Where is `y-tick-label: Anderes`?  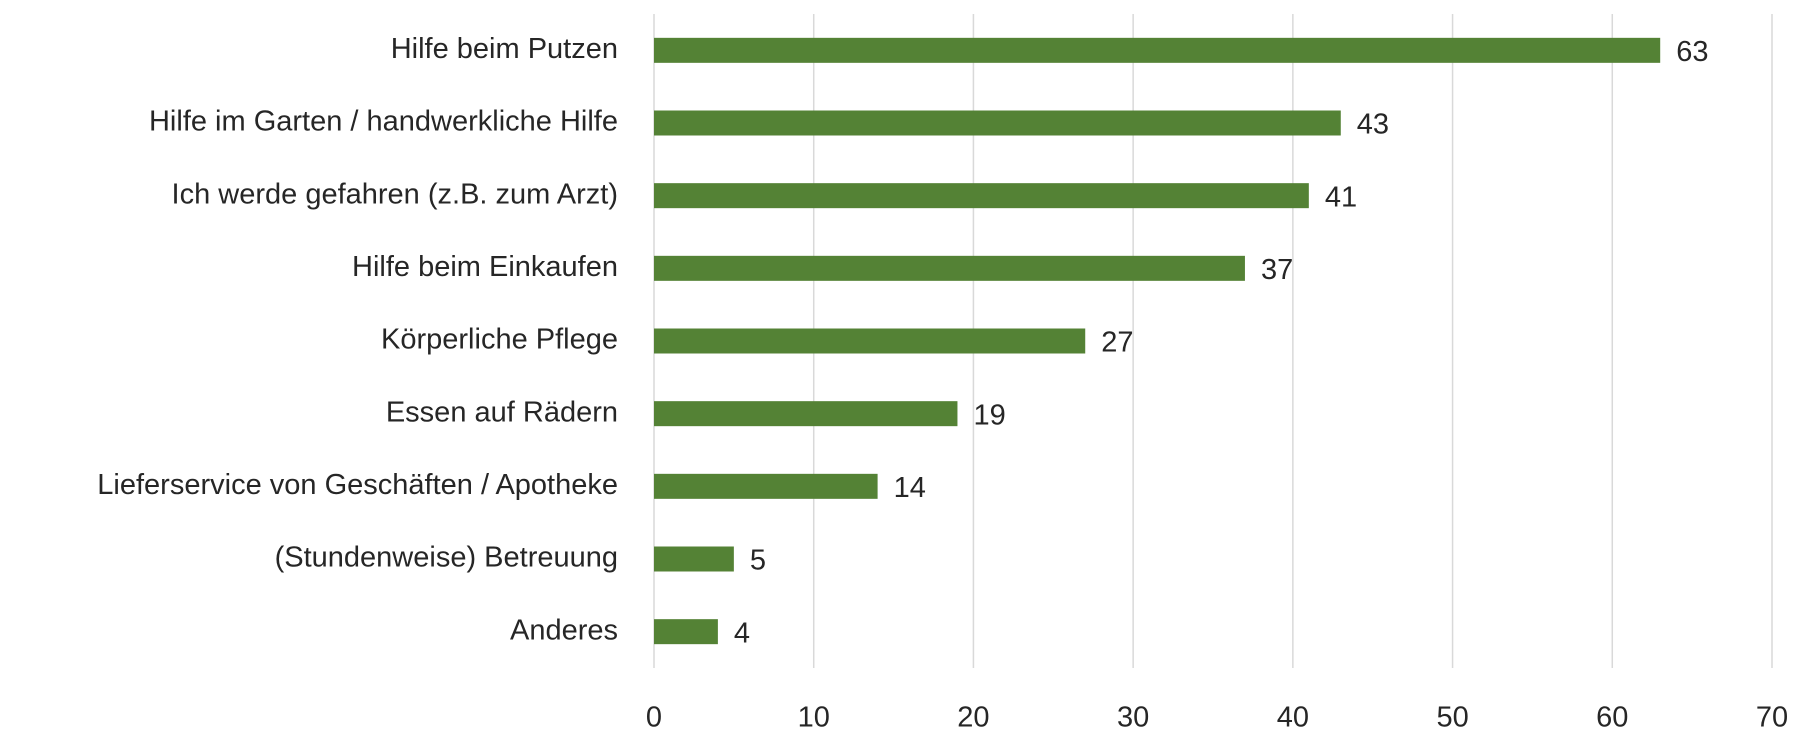
y-tick-label: Anderes is located at coordinates (564, 630).